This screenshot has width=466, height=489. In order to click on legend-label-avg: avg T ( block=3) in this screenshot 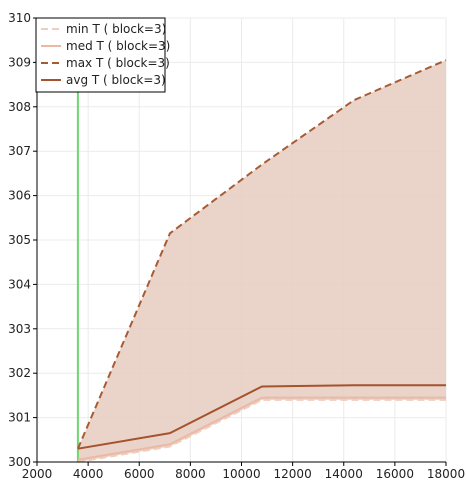, I will do `click(116, 80)`.